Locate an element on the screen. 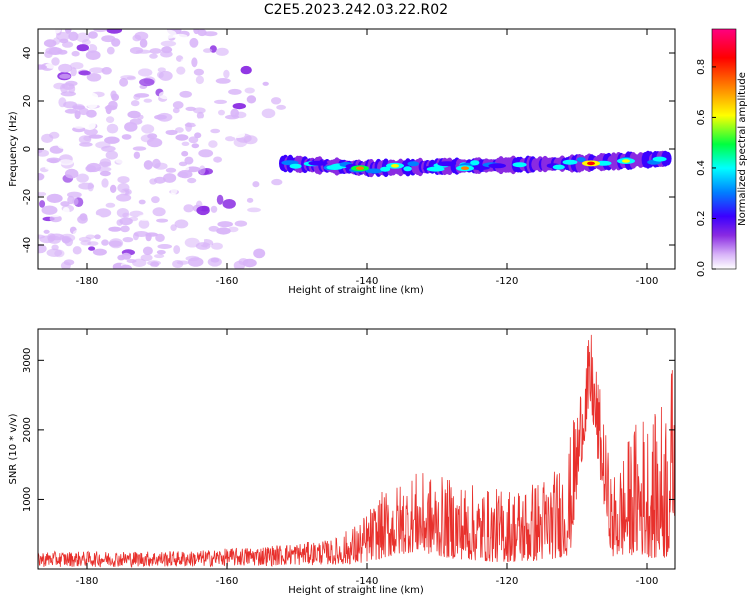  y-tick-label: -20 is located at coordinates (27, 197).